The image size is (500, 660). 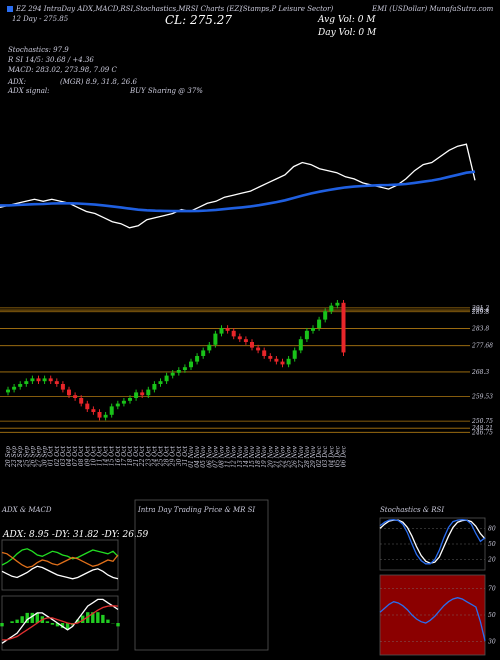 I want to click on logo-square, so click(x=10, y=9).